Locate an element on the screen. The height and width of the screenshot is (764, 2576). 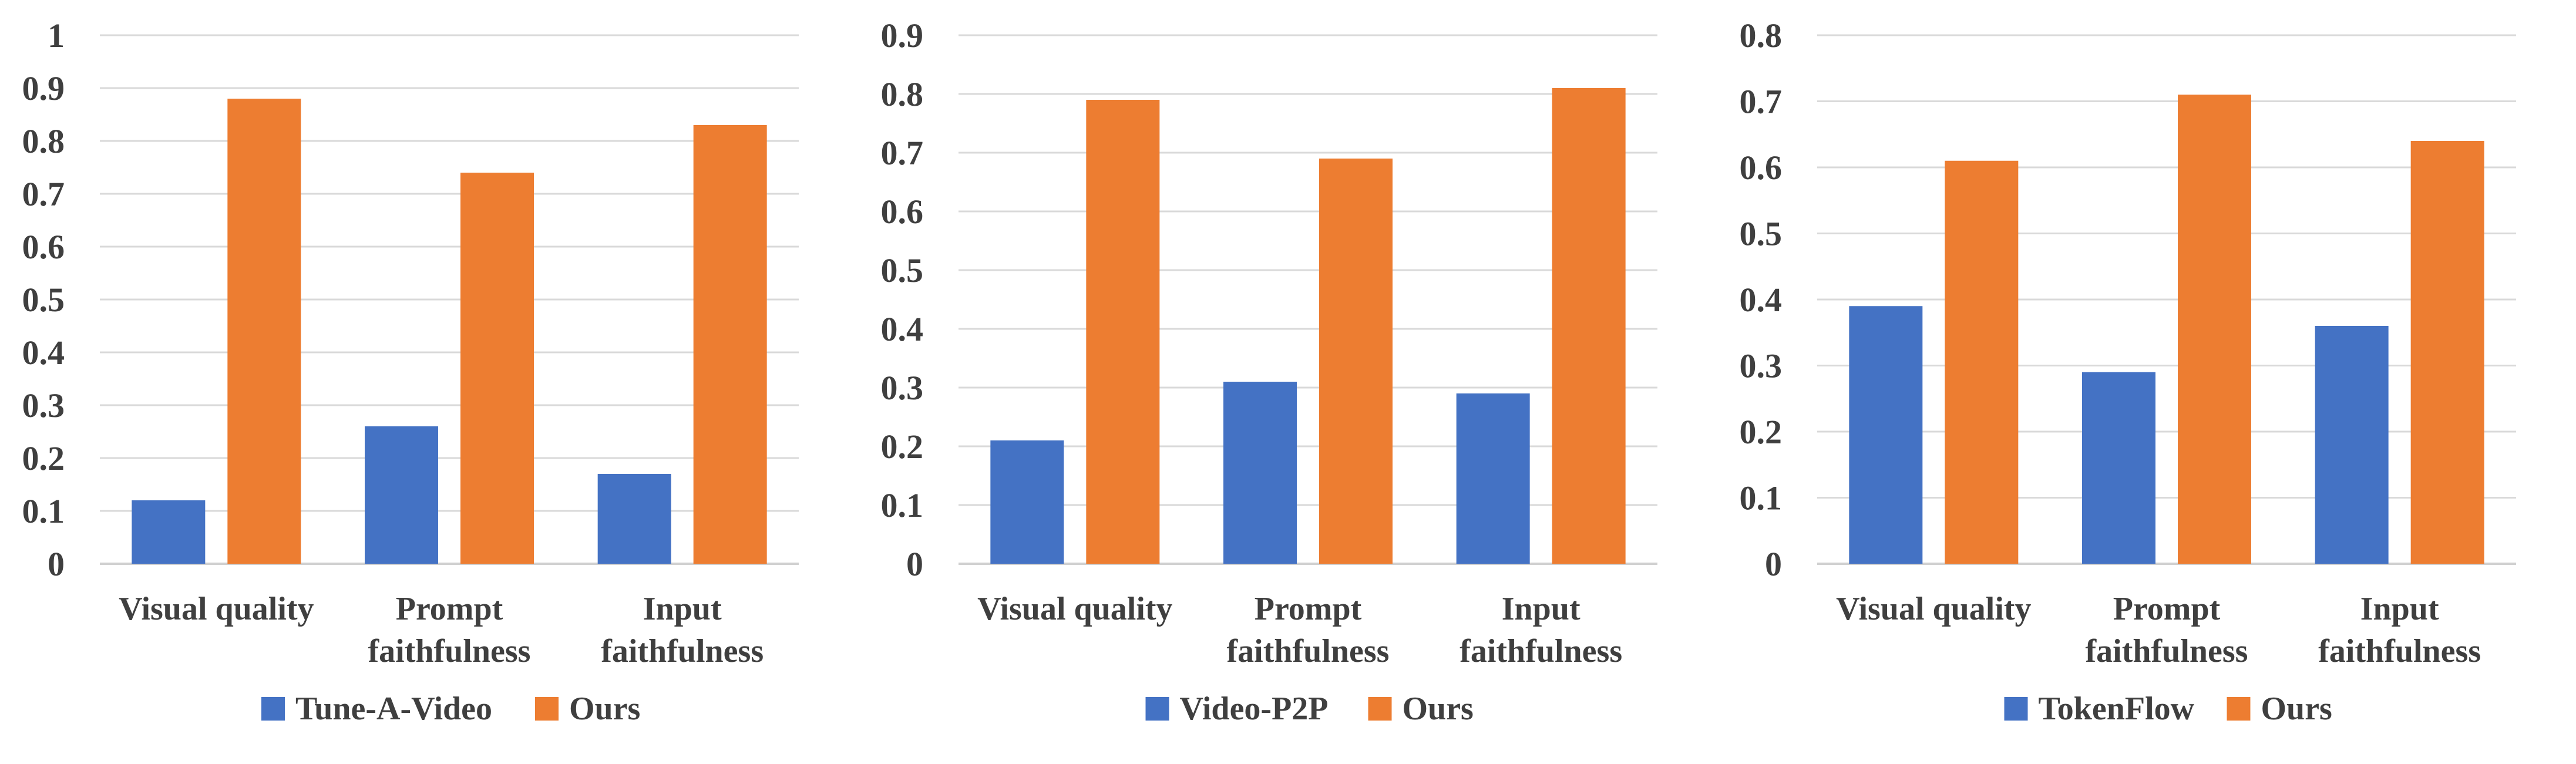
legend-label: Tune-A-Video is located at coordinates (394, 709).